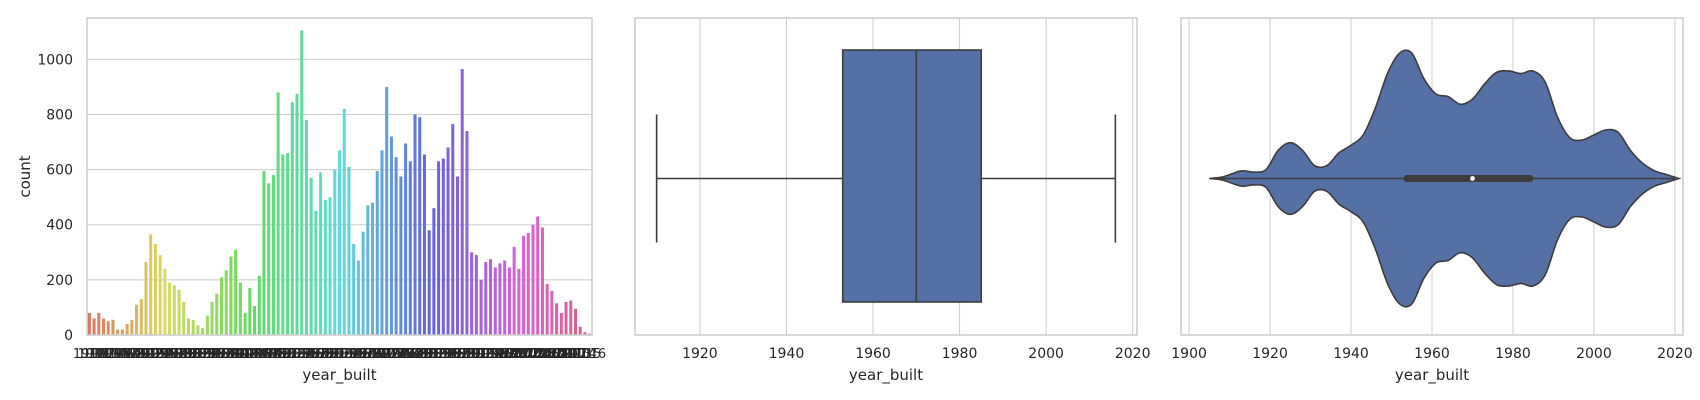  What do you see at coordinates (268, 354) in the screenshot?
I see `x-tick-label: 1948` at bounding box center [268, 354].